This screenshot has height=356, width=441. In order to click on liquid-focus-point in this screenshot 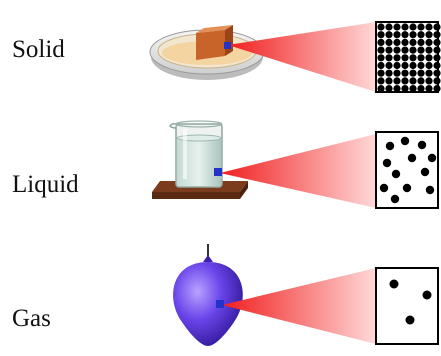, I will do `click(218, 172)`.